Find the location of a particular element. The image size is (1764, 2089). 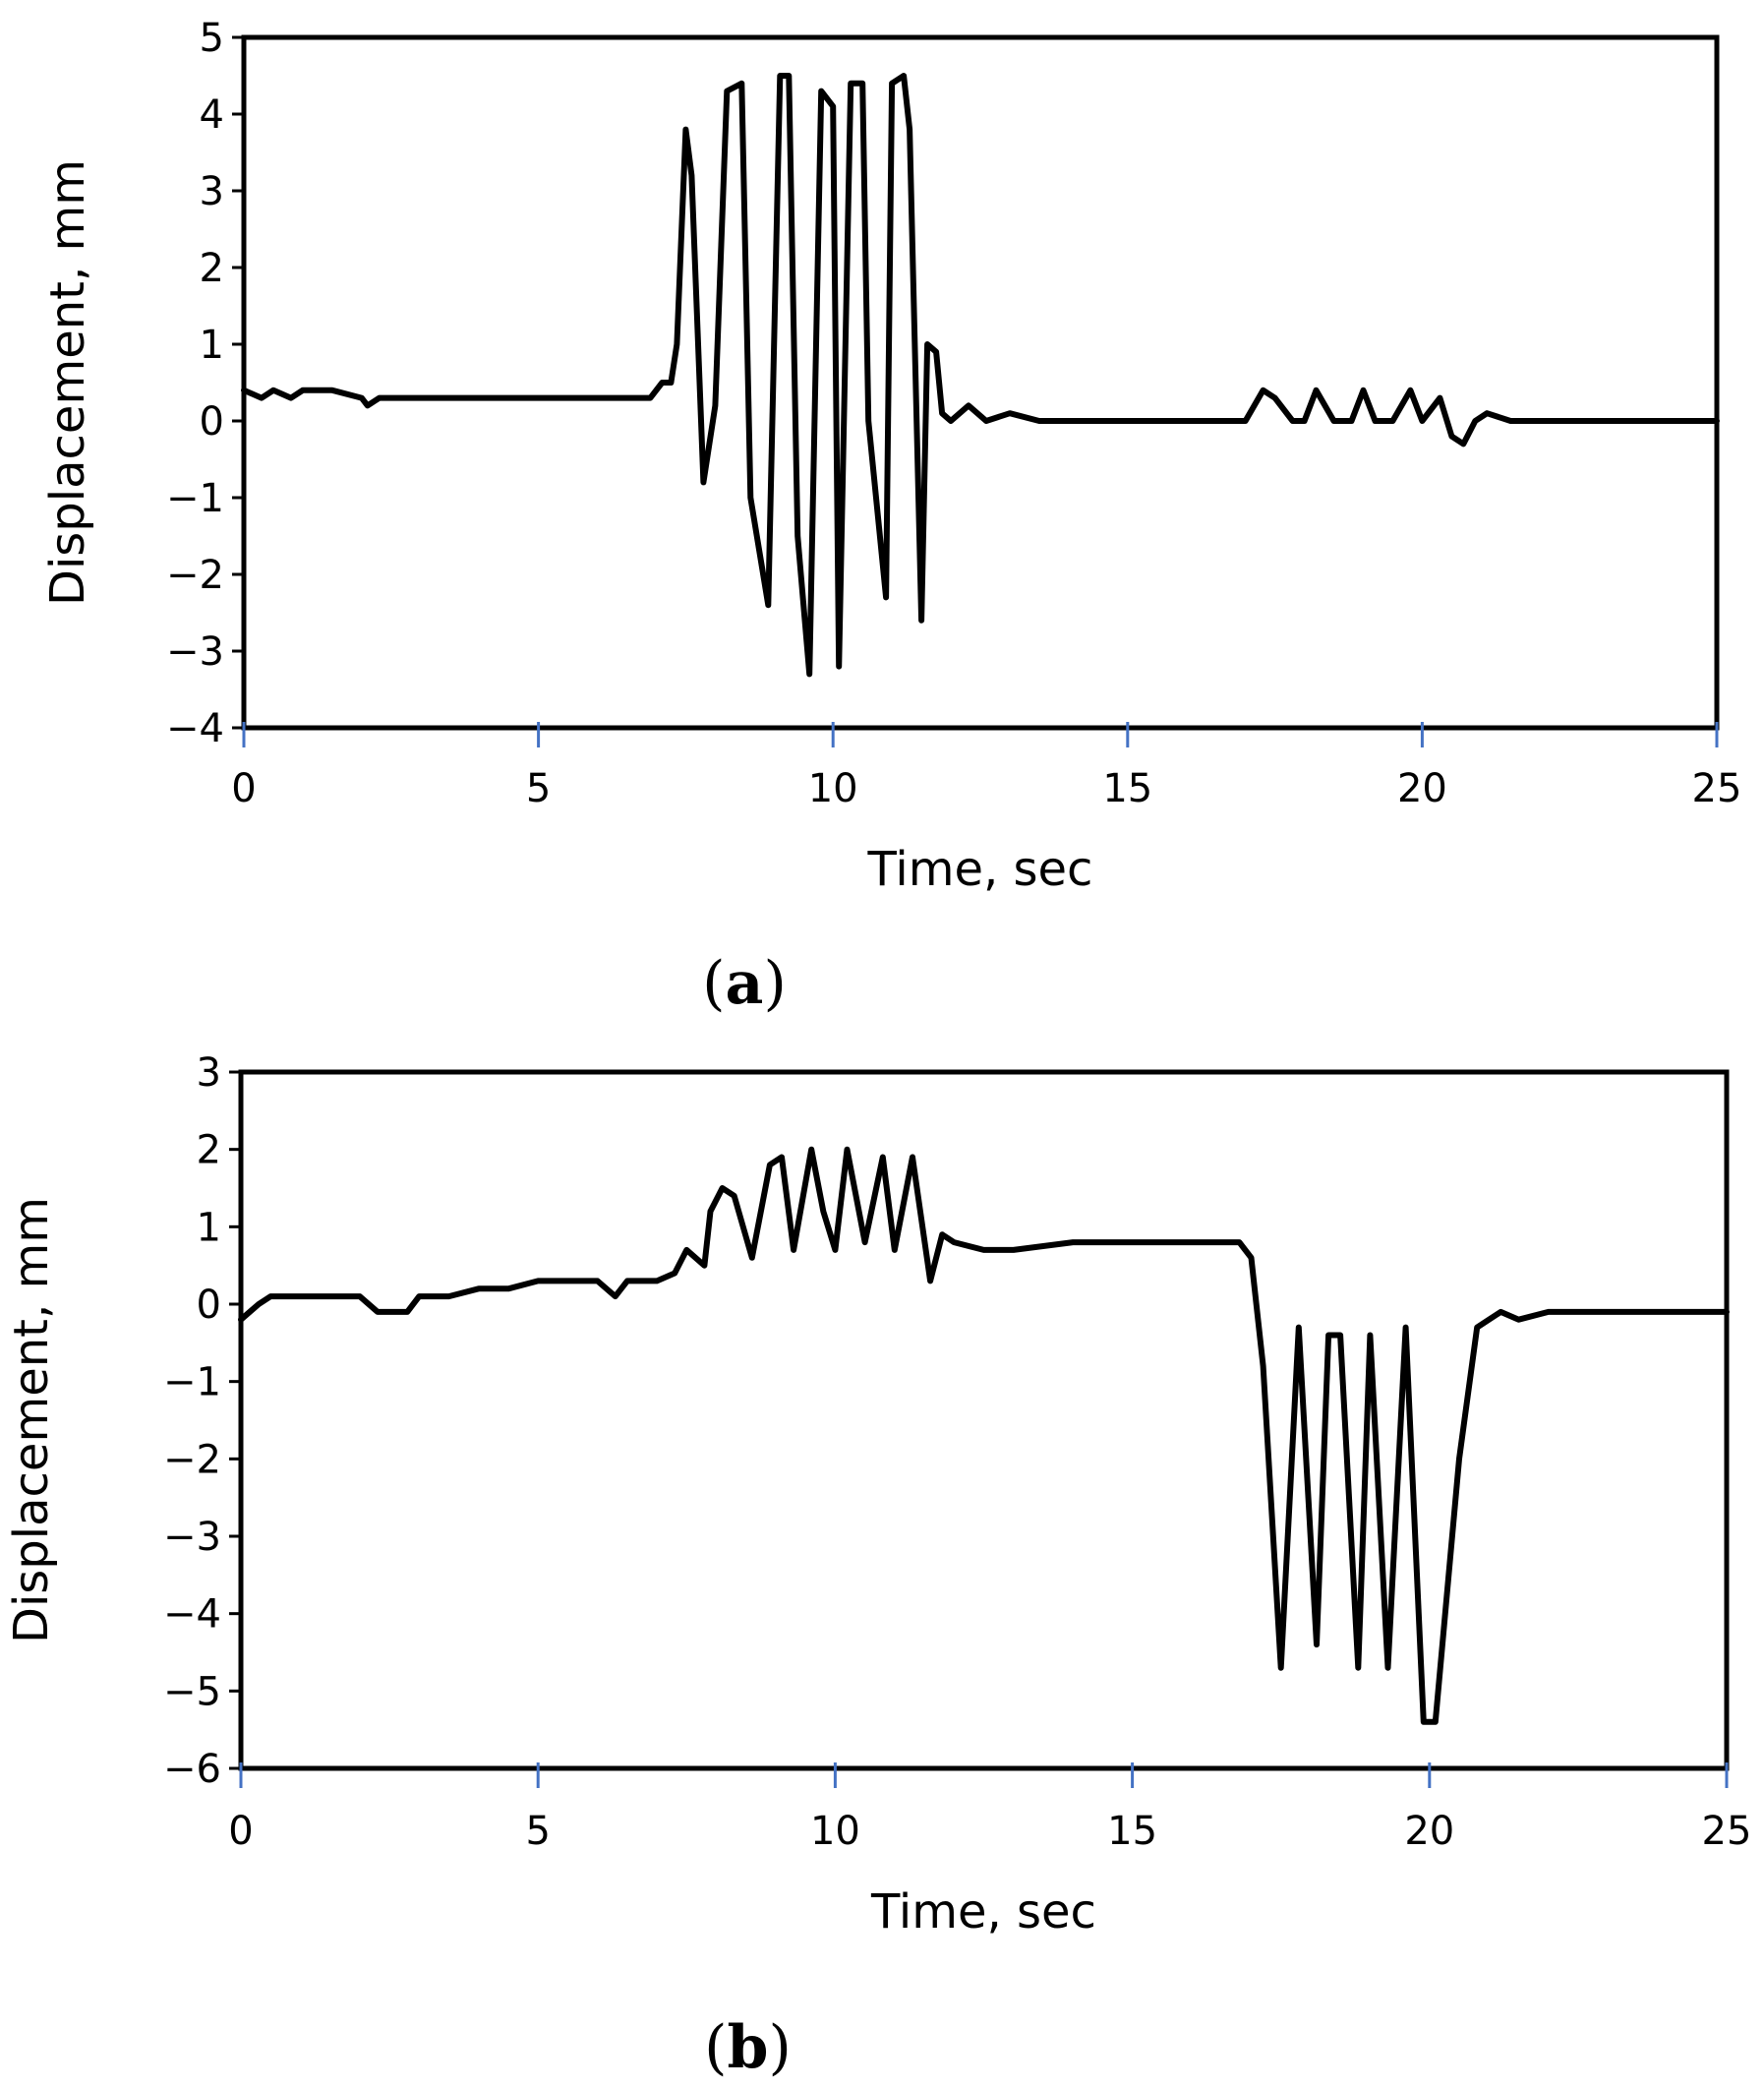

chart-b-y-tick-label: 0 is located at coordinates (209, 1305).